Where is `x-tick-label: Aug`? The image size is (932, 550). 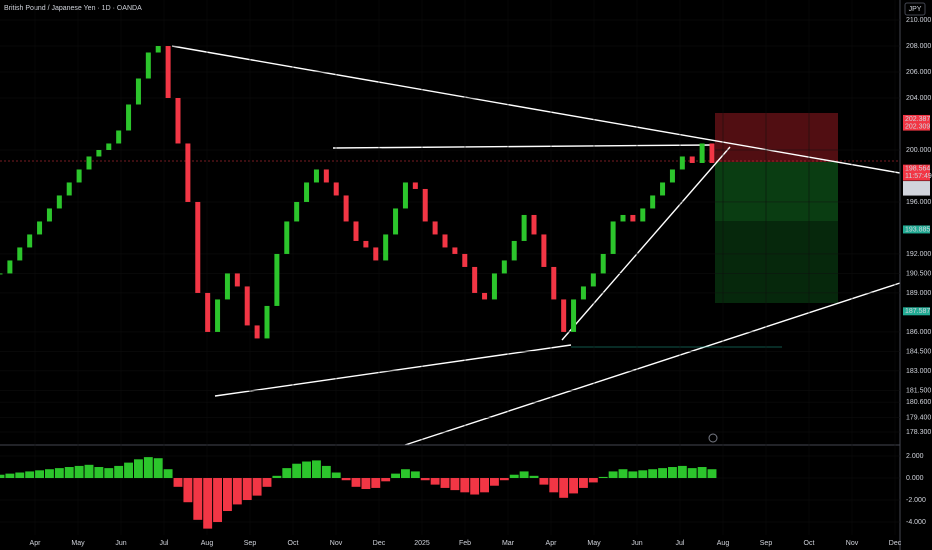
x-tick-label: Aug is located at coordinates (207, 543).